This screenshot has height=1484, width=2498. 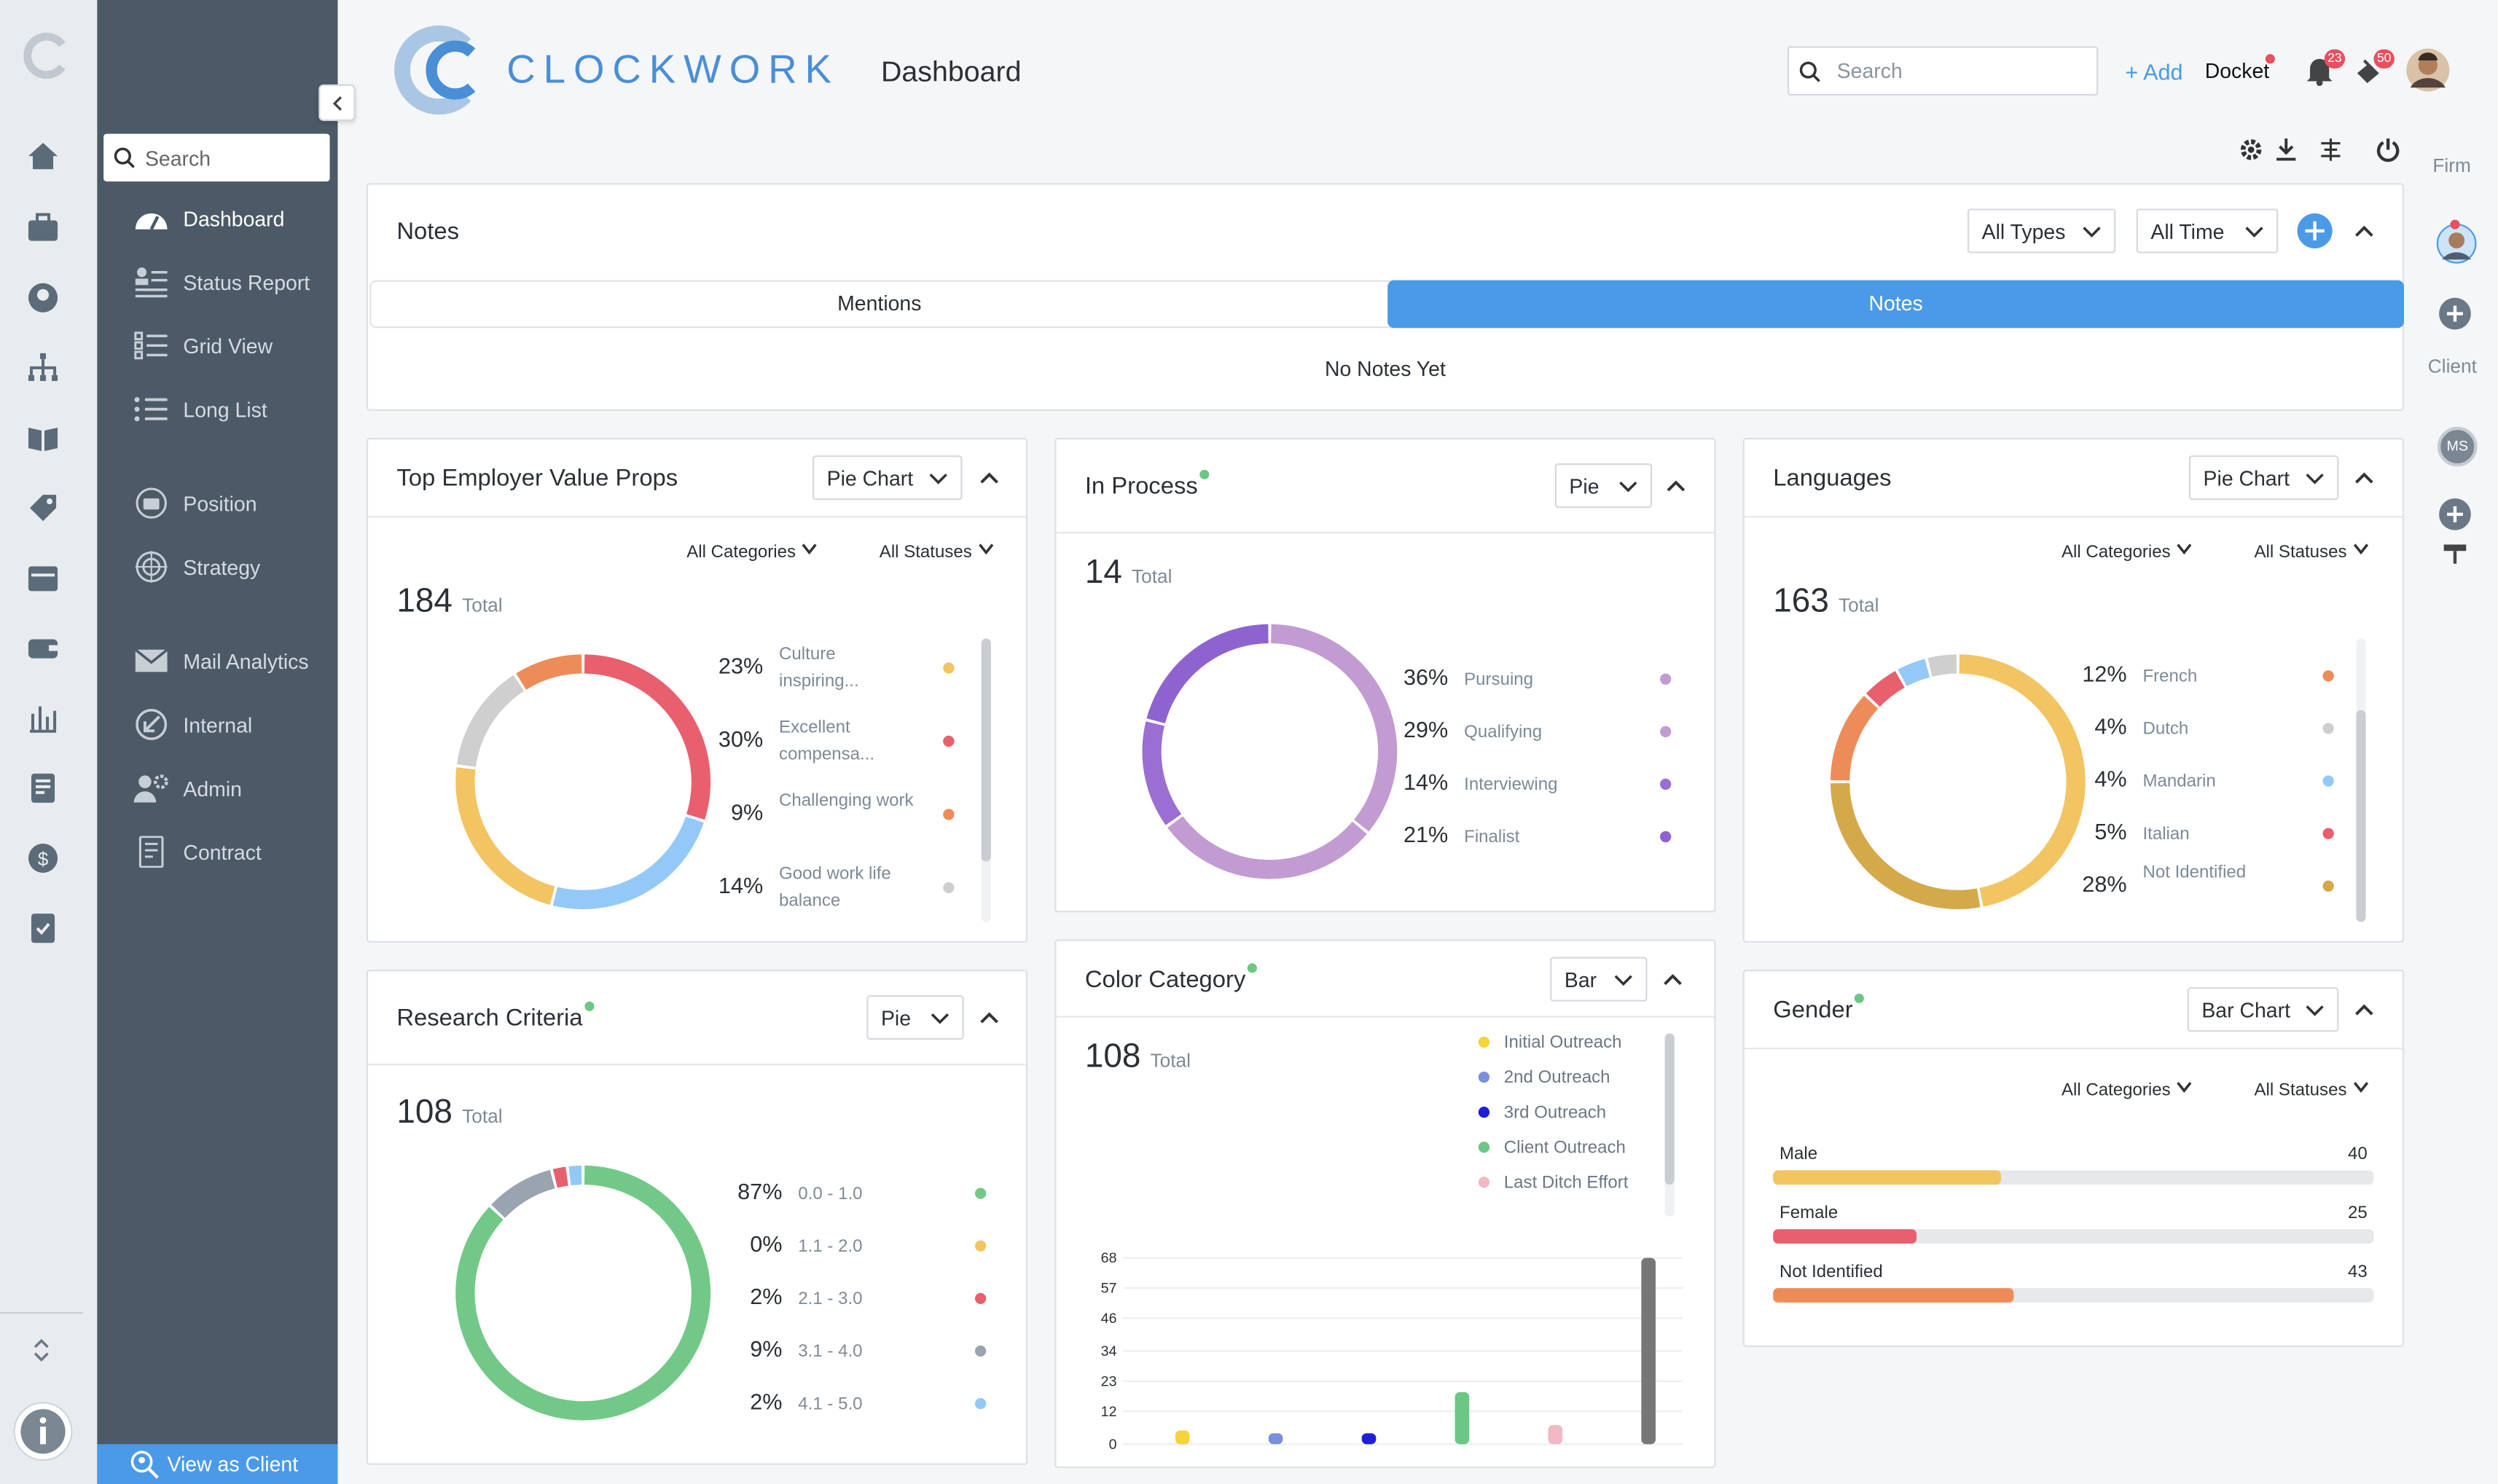 I want to click on add-client-icon, so click(x=2455, y=514).